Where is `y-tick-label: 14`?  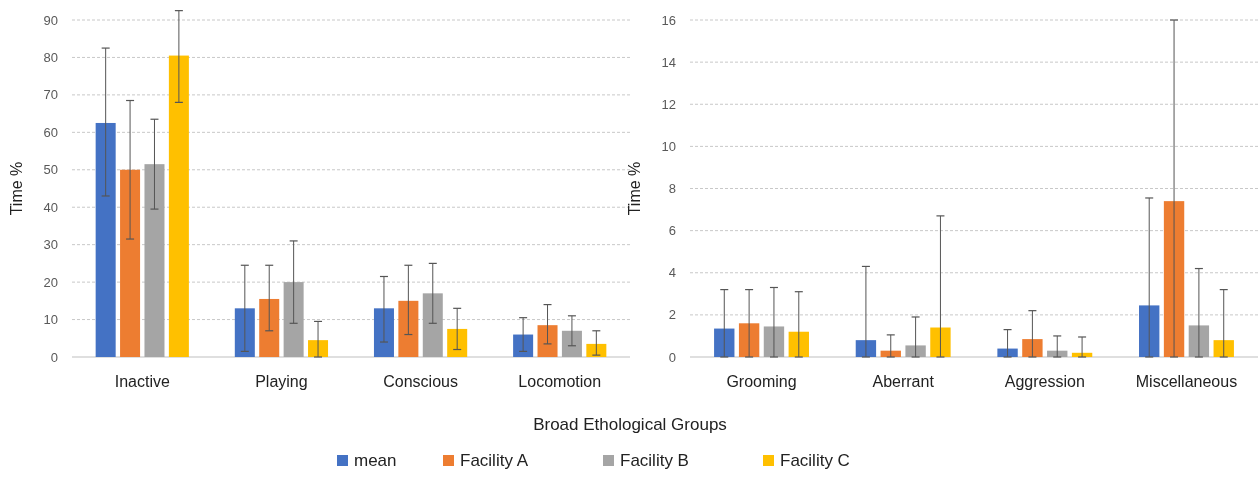
y-tick-label: 14 is located at coordinates (668, 62).